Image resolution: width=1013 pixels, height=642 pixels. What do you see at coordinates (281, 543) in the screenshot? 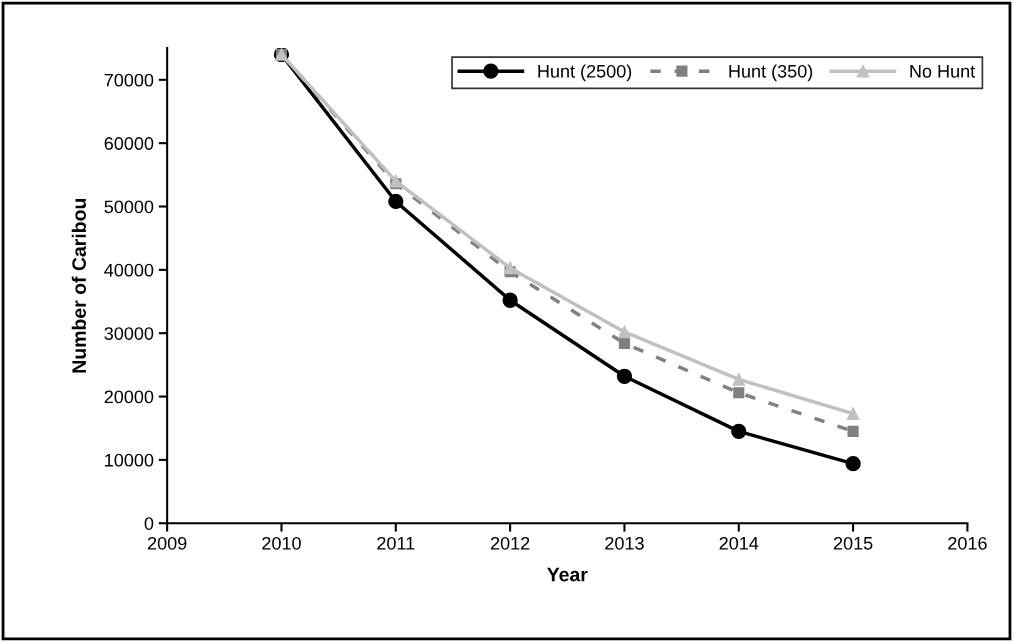
I see `x-tick-label: 2010` at bounding box center [281, 543].